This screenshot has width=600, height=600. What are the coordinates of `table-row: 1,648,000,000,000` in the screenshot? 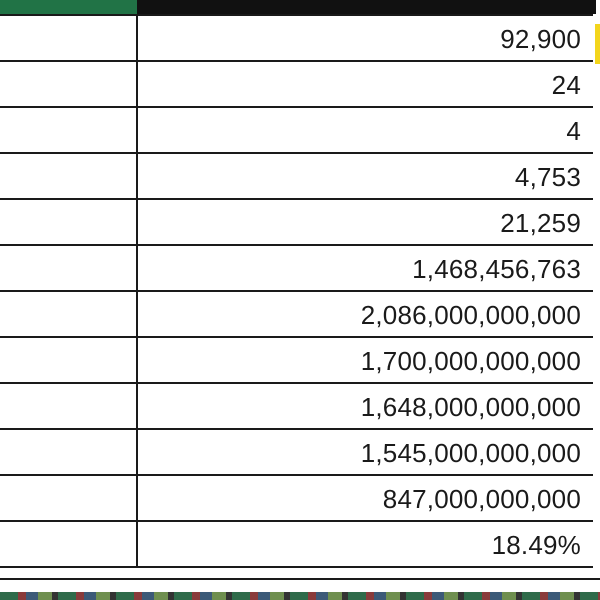 It's located at (297, 407).